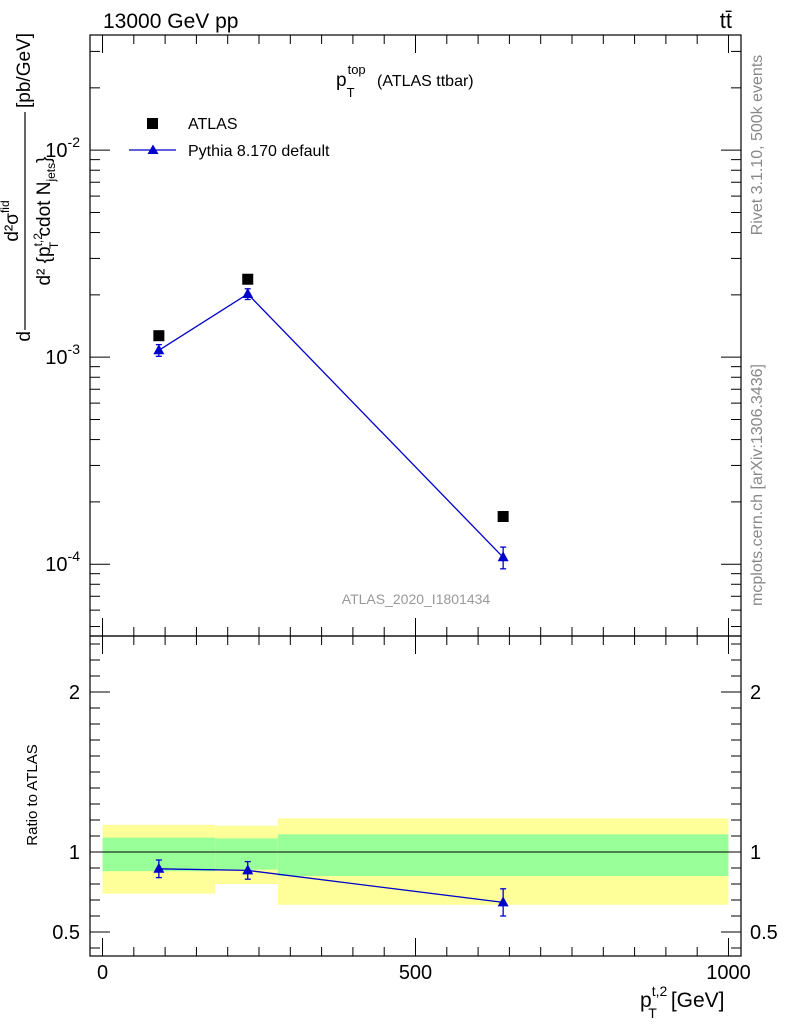 This screenshot has height=1024, width=786. Describe the element at coordinates (213, 124) in the screenshot. I see `legend-atlas-label: ATLAS` at that location.